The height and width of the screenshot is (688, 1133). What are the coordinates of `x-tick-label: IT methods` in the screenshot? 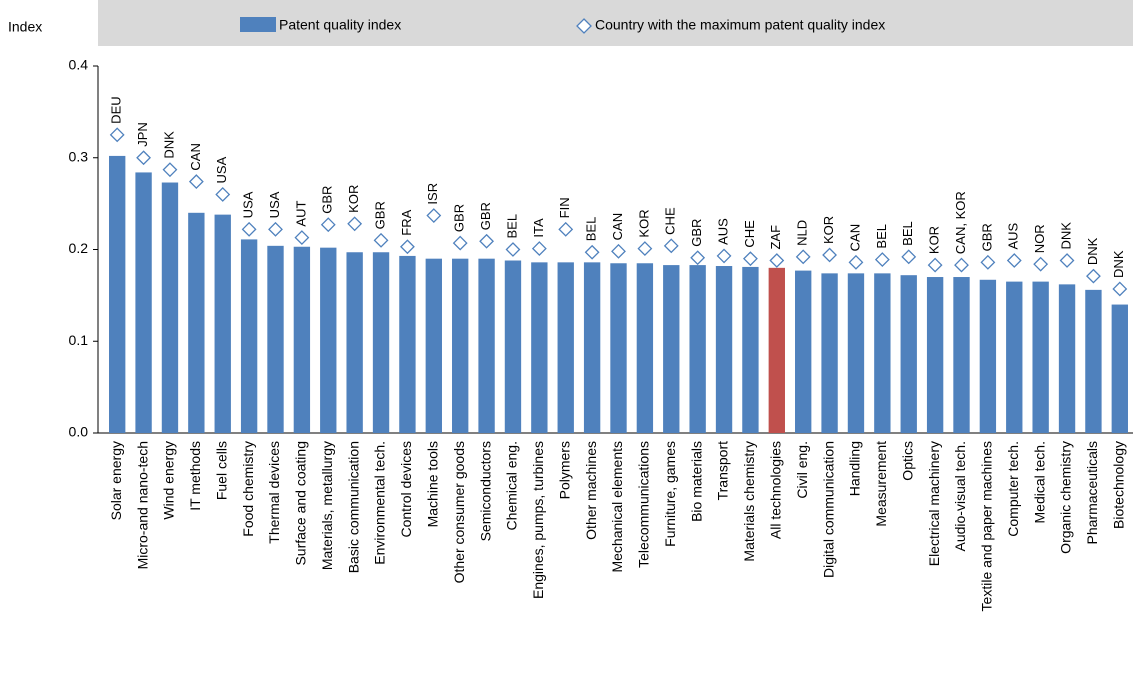 It's located at (195, 476).